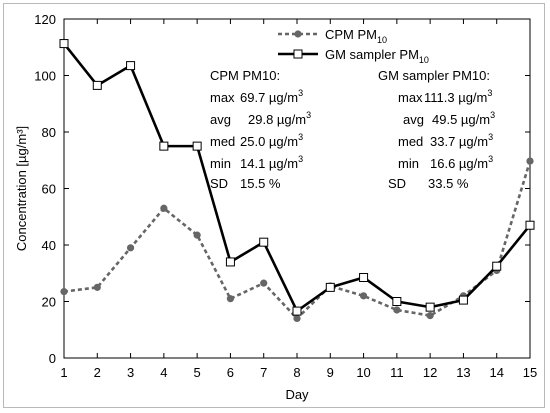 This screenshot has width=550, height=413. Describe the element at coordinates (271, 140) in the screenshot. I see `stats-value: 25.0 µg/m3` at that location.